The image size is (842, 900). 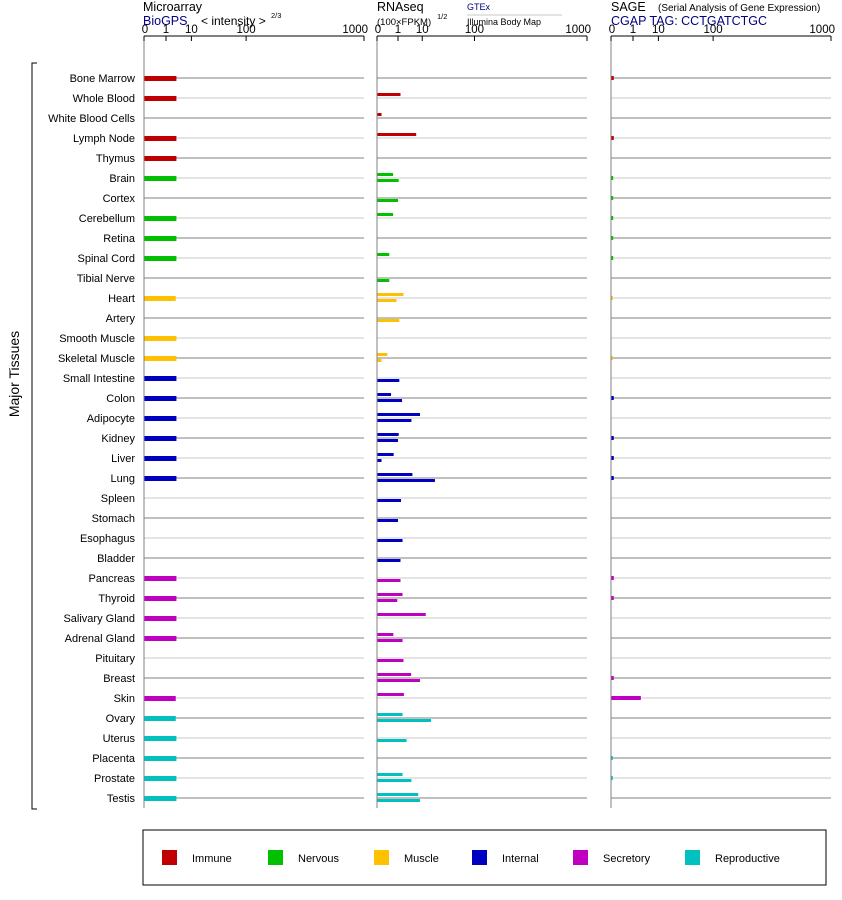 What do you see at coordinates (394, 674) in the screenshot?
I see `rnaseq-bar-breast` at bounding box center [394, 674].